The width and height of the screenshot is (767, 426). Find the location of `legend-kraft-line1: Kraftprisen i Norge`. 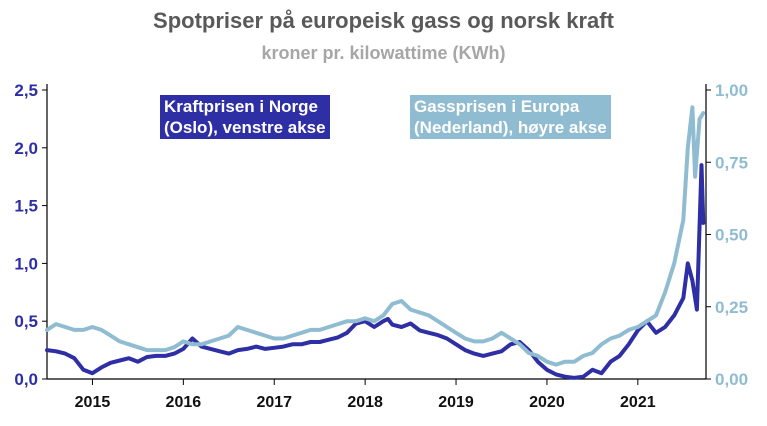

legend-kraft-line1: Kraftprisen i Norge is located at coordinates (241, 106).